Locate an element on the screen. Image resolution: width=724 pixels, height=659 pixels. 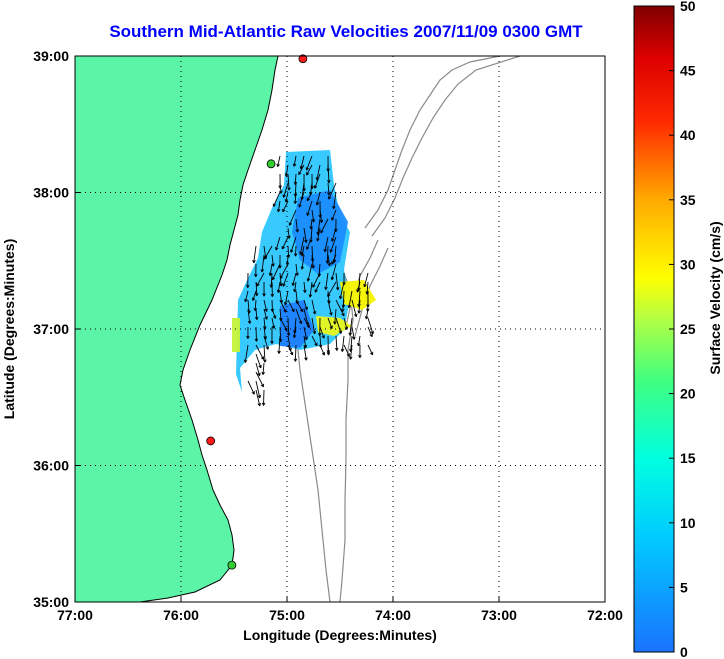
colorbar-tick-label: 20 is located at coordinates (688, 394).